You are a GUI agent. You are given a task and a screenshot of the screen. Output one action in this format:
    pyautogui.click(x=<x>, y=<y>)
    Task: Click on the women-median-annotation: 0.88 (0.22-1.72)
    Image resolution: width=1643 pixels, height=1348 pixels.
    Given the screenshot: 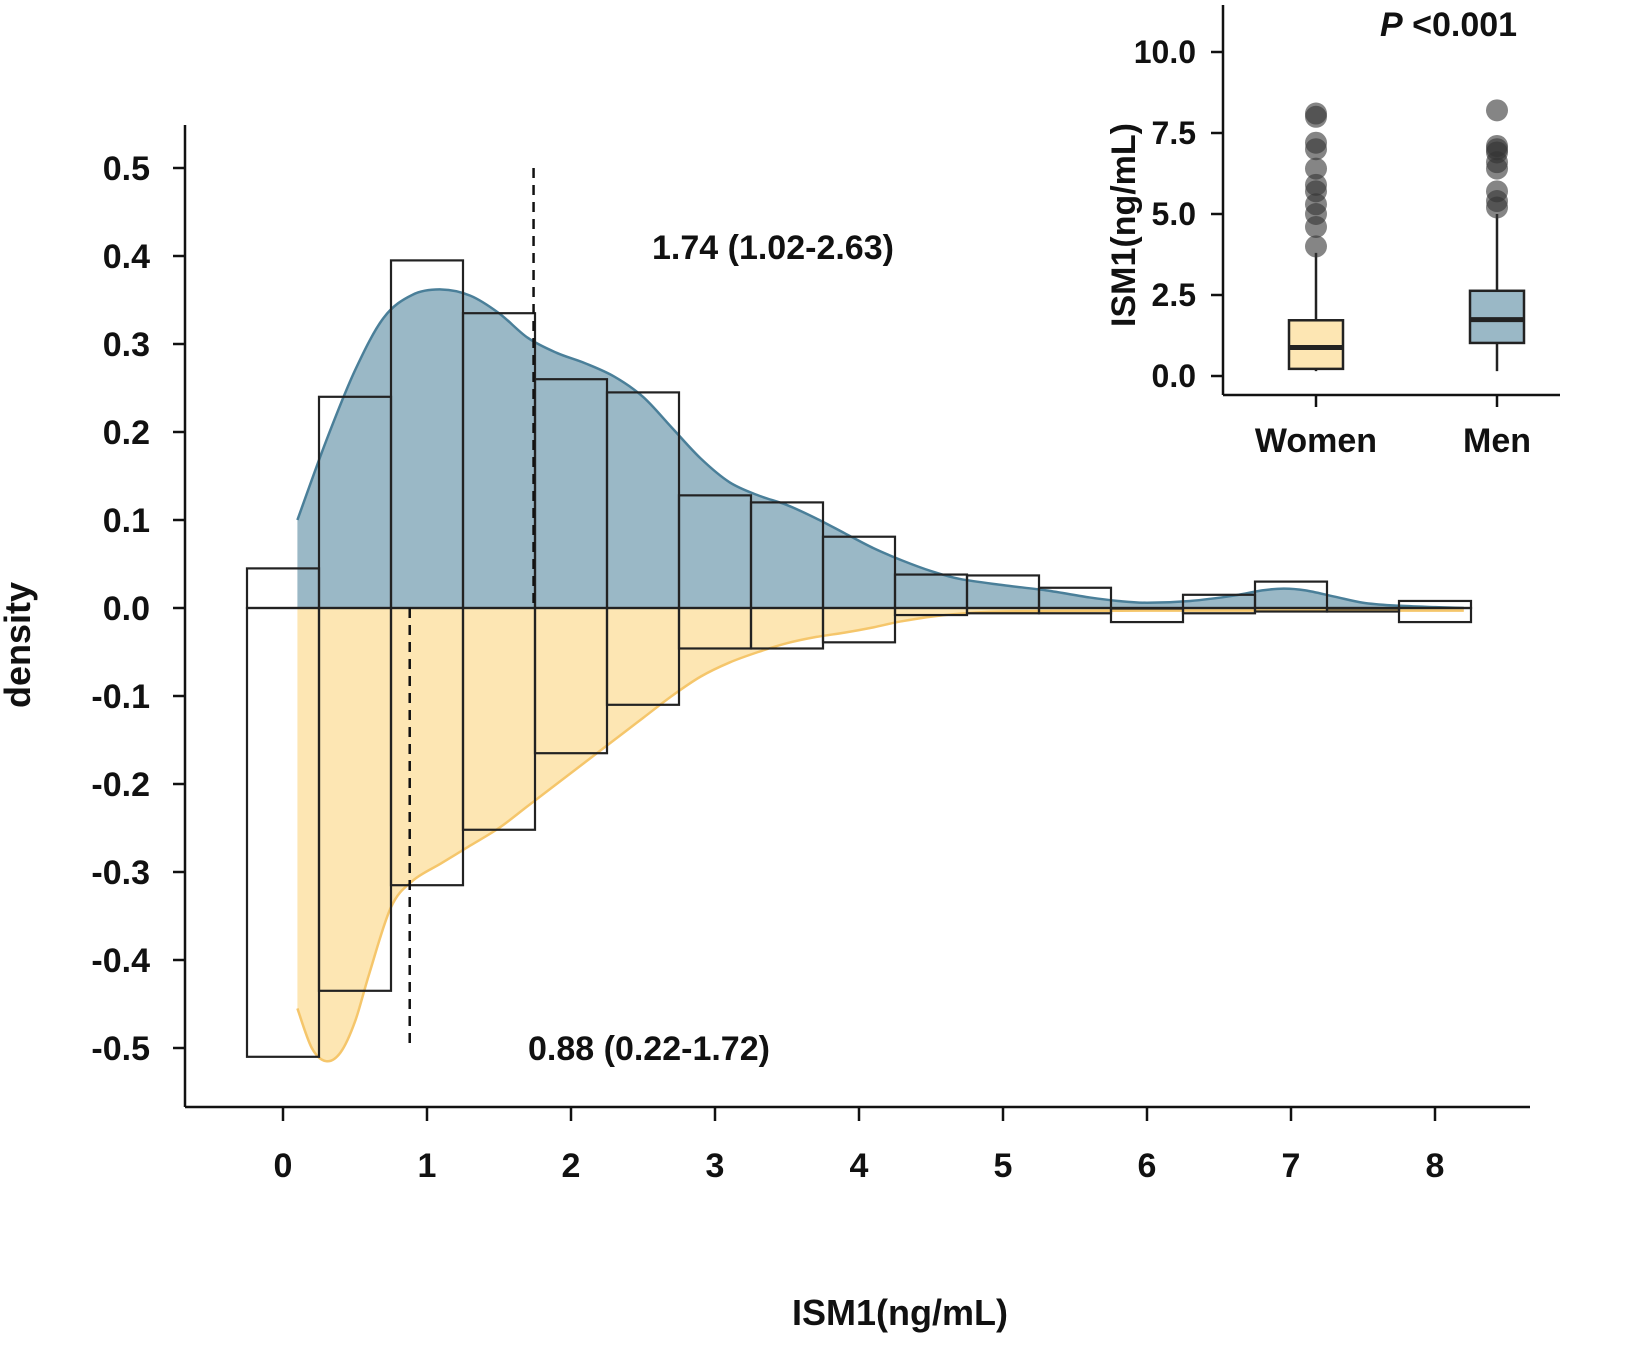 What is the action you would take?
    pyautogui.click(x=649, y=1049)
    